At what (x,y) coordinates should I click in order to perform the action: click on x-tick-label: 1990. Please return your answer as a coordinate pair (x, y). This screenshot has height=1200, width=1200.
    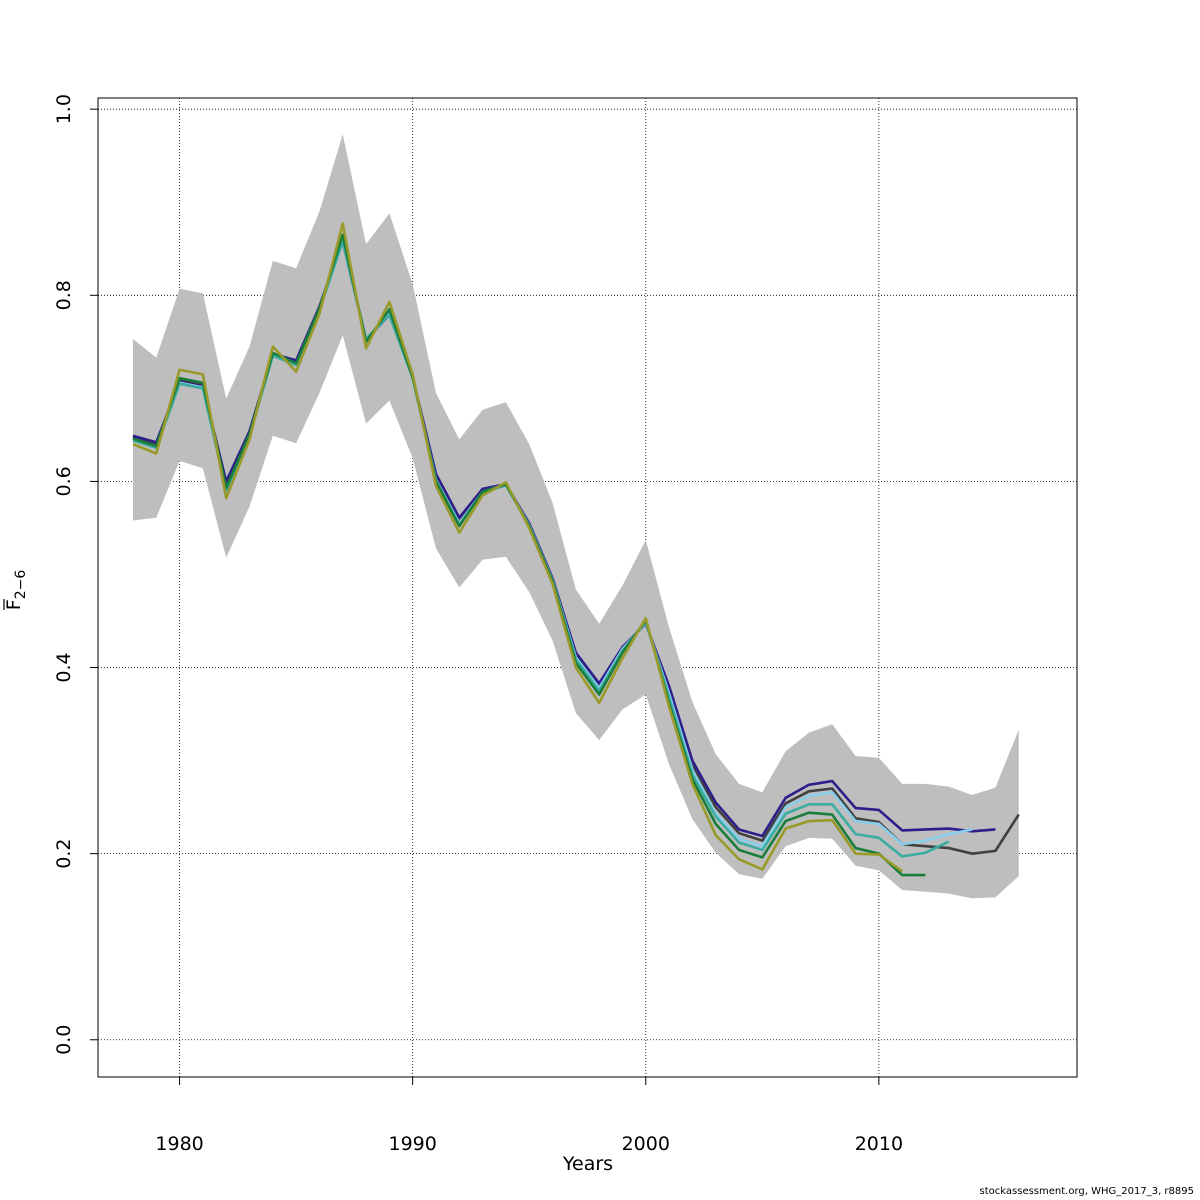
    Looking at the image, I should click on (412, 1144).